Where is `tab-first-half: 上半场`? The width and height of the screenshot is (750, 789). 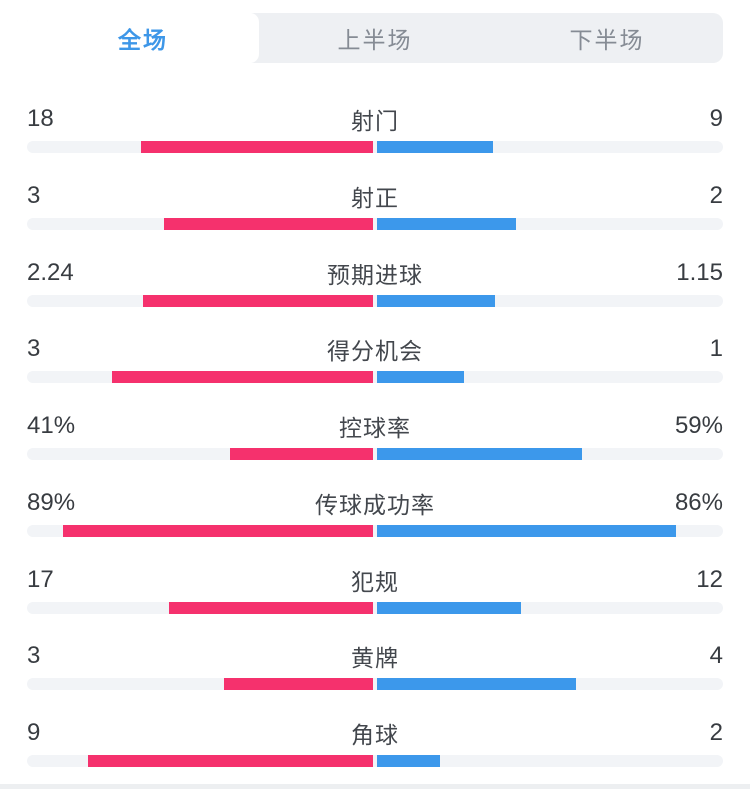
tab-first-half: 上半场 is located at coordinates (375, 38).